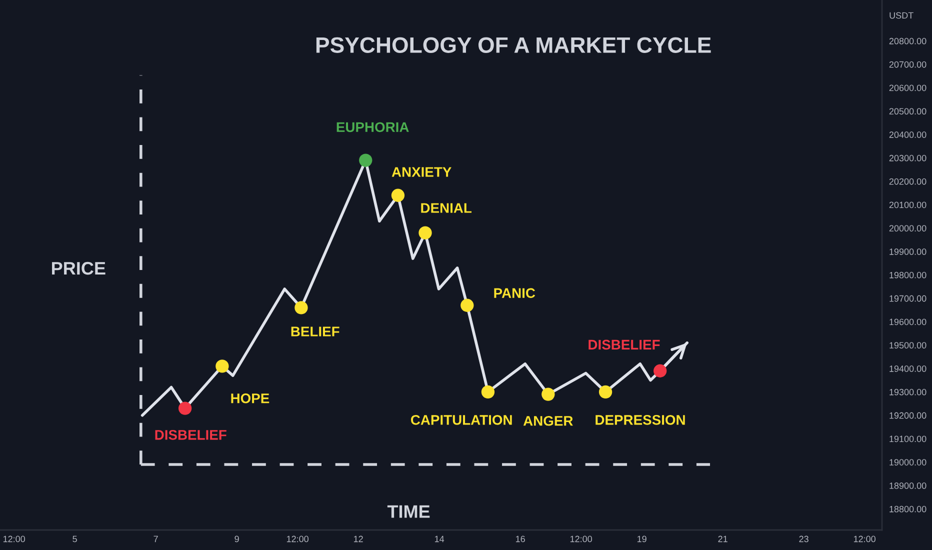 This screenshot has width=932, height=550. I want to click on y-tick-label: 19100.00, so click(908, 439).